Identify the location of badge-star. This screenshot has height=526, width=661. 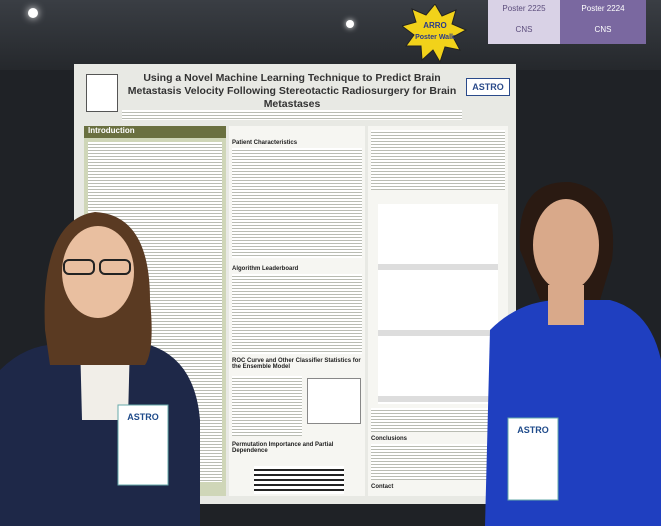
(435, 34).